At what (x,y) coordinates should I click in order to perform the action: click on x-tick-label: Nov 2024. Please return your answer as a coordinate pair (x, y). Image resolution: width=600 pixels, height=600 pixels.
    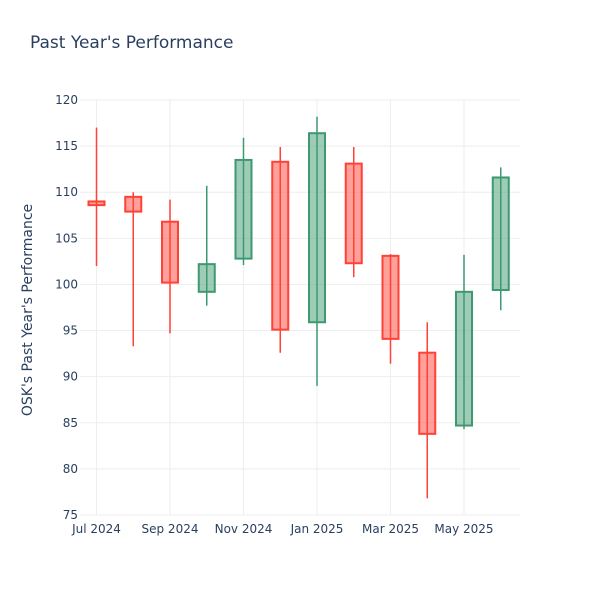
    Looking at the image, I should click on (244, 529).